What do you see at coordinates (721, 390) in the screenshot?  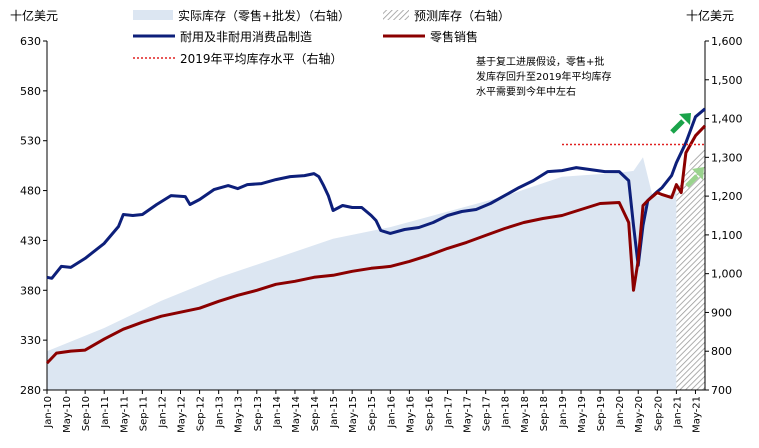 I see `right-tick-label-0: 700` at bounding box center [721, 390].